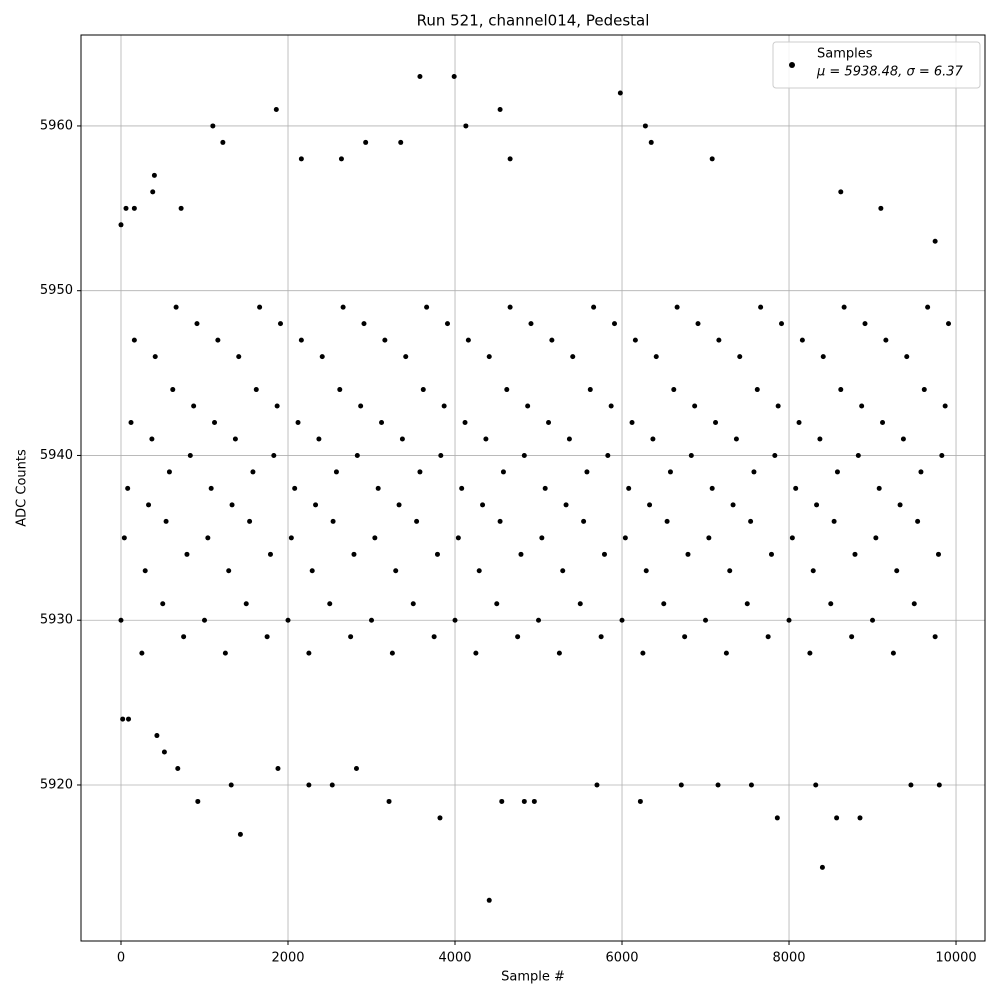  Describe the element at coordinates (955, 958) in the screenshot. I see `x-tick-label: 10000` at that location.